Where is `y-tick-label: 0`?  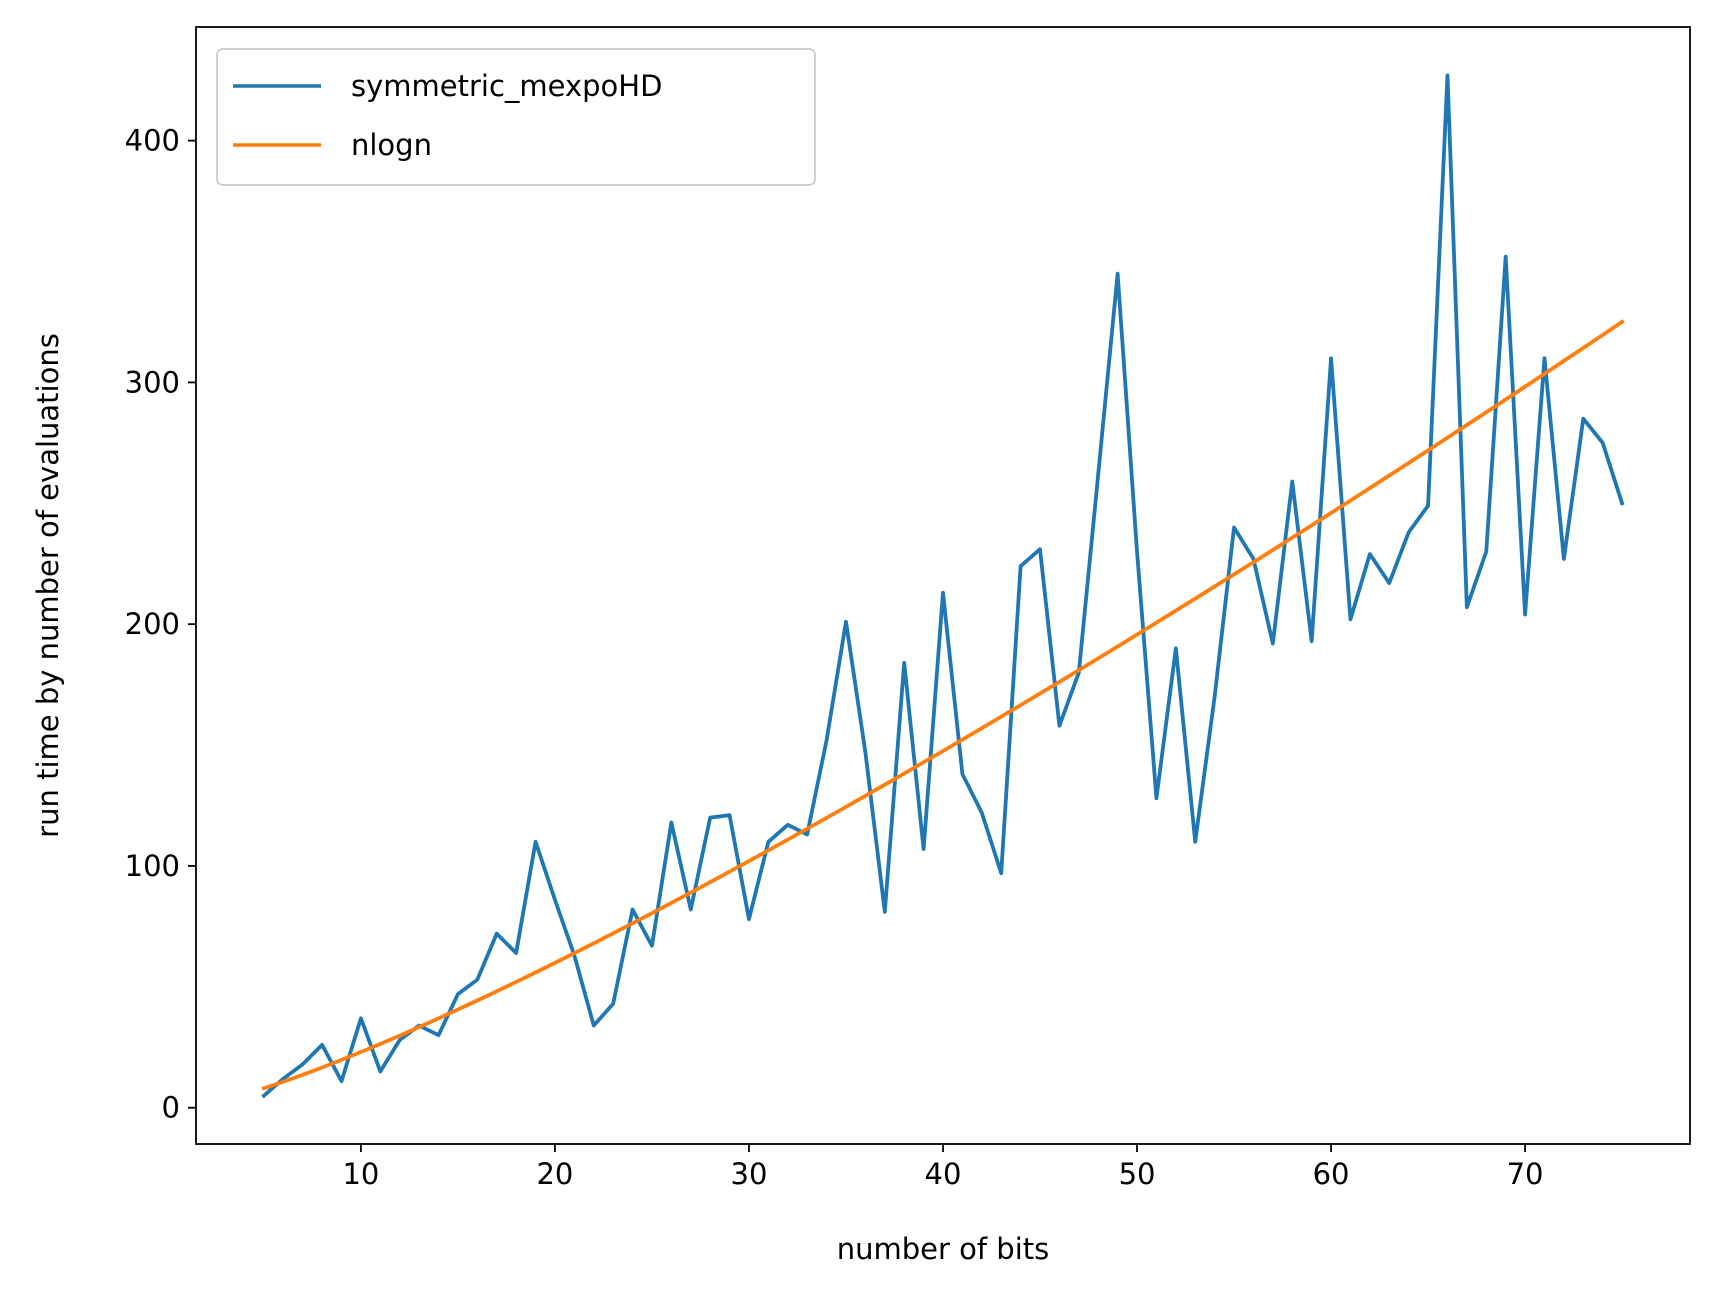
y-tick-label: 0 is located at coordinates (171, 1108).